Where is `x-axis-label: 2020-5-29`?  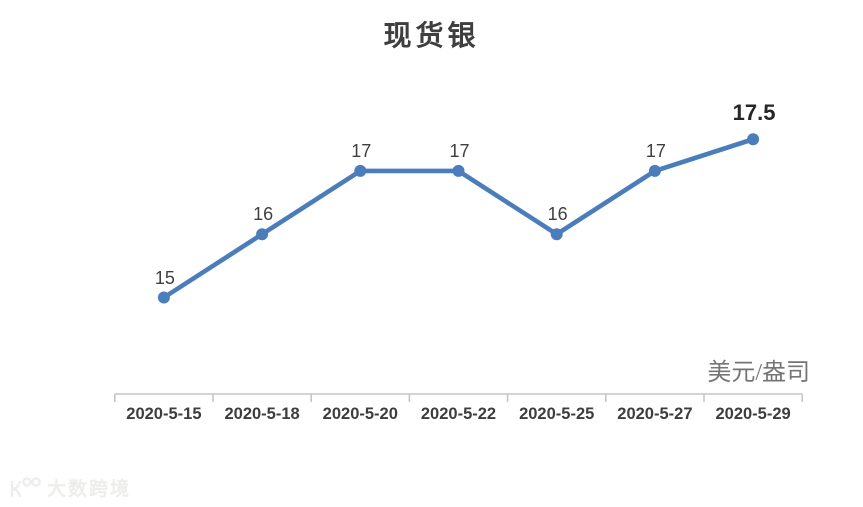 x-axis-label: 2020-5-29 is located at coordinates (753, 414).